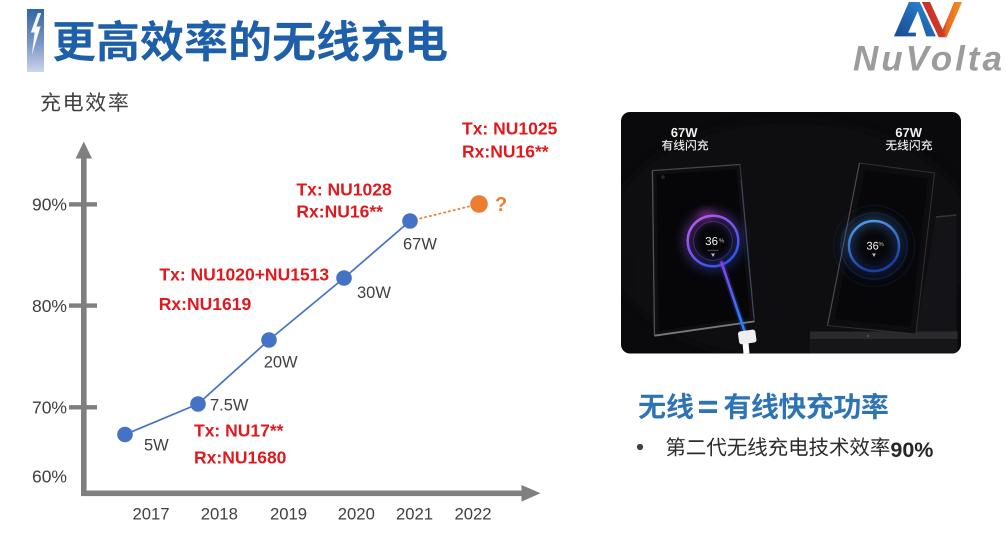  I want to click on svg-text: 2021, so click(414, 514).